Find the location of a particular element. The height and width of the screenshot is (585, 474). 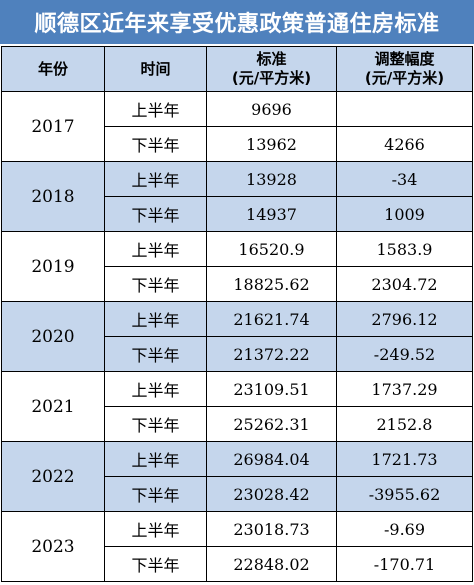

table-row: 2019 上半年 16520.9 1583.9 is located at coordinates (237, 266).